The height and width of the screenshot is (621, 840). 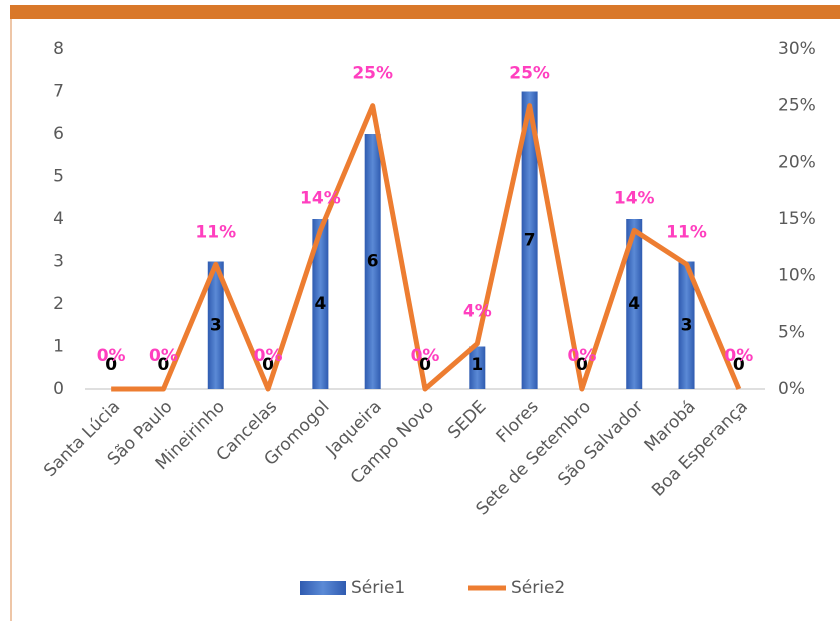 What do you see at coordinates (700, 449) in the screenshot?
I see `x-tick-label: Boa Esperança` at bounding box center [700, 449].